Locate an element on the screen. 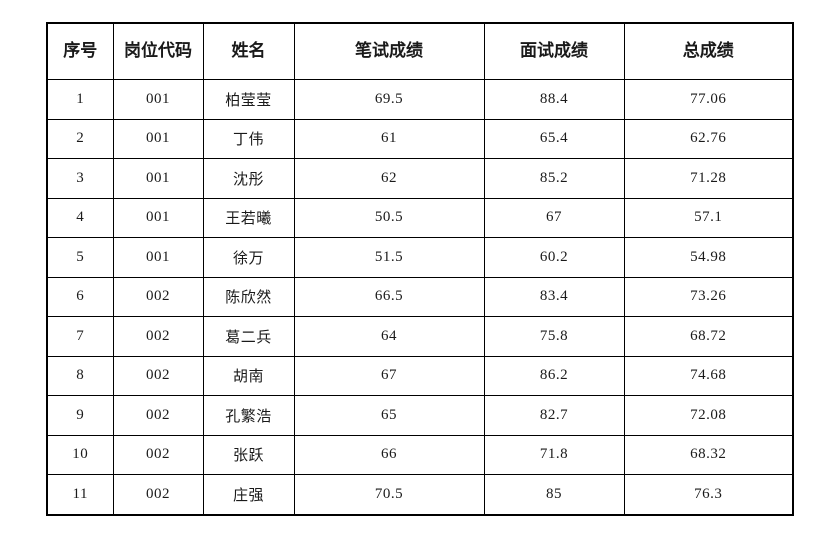  table-row: 9 002 孔繁浩 65 82.7 72.08 is located at coordinates (420, 415).